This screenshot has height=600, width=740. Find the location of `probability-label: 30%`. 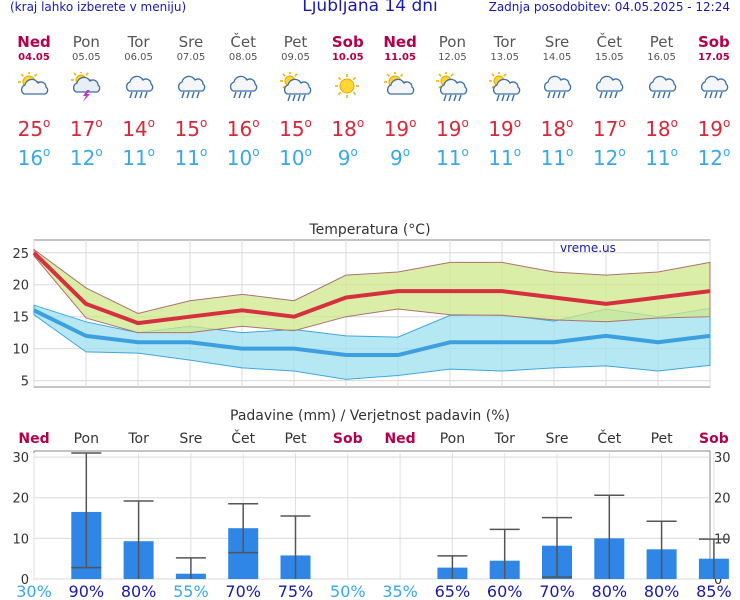

probability-label: 30% is located at coordinates (34, 591).